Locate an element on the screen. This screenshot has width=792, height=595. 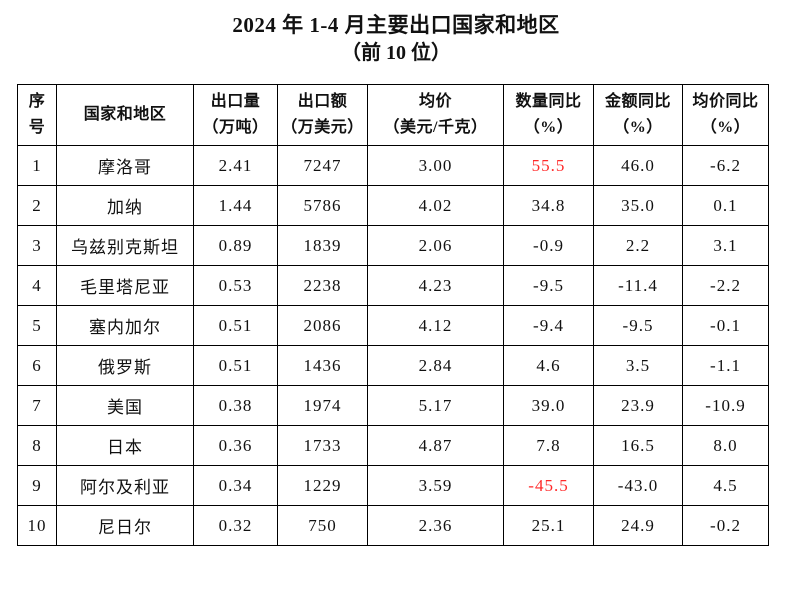
table-row: 8 日本 0.36 1733 4.87 7.8 16.5 8.0 is located at coordinates (393, 445).